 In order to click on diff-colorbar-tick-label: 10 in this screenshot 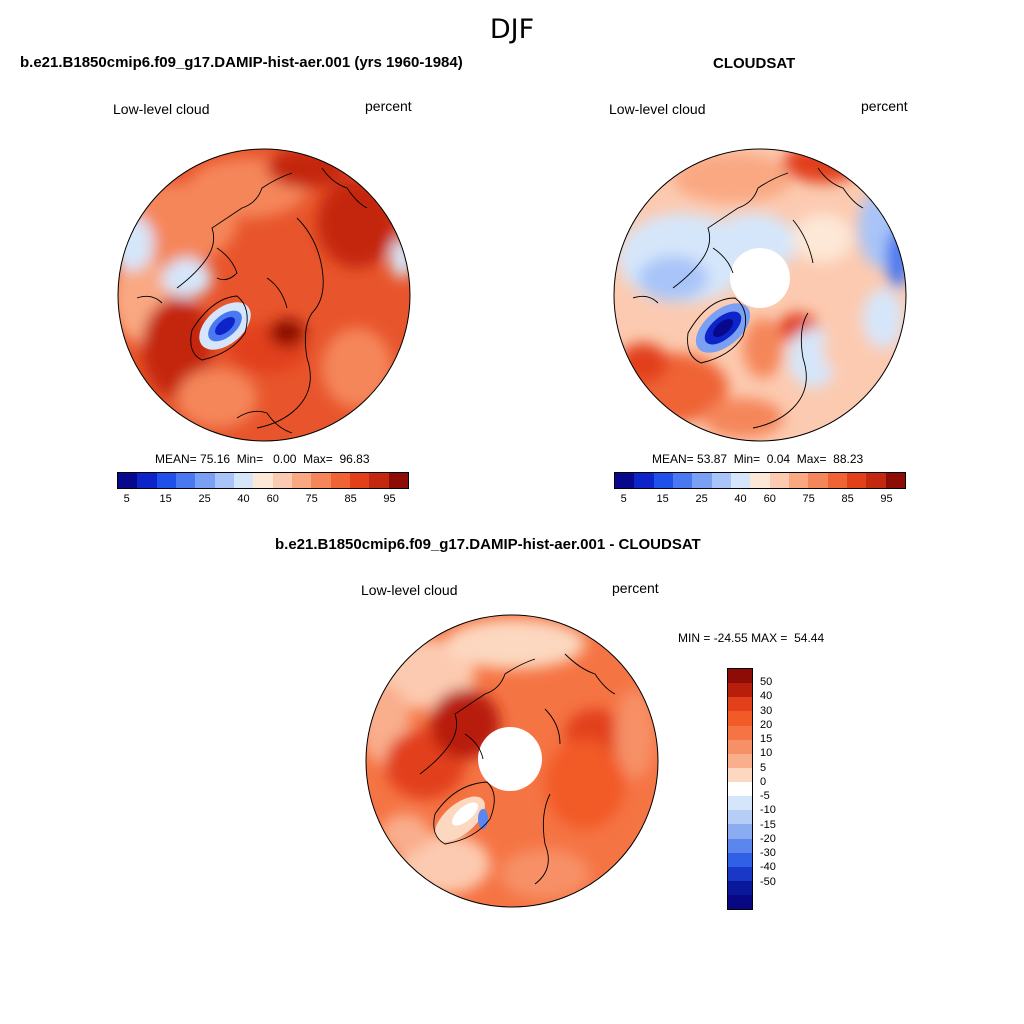, I will do `click(766, 753)`.